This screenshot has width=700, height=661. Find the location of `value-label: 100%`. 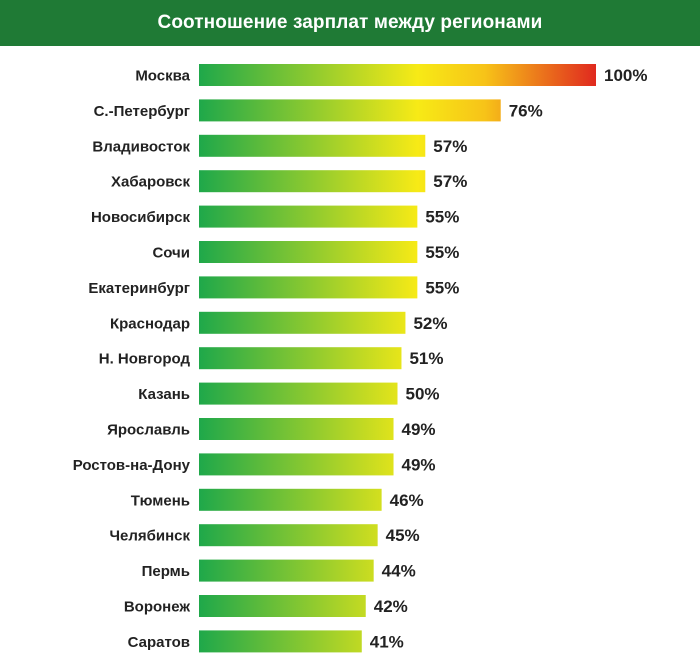

value-label: 100% is located at coordinates (625, 75).